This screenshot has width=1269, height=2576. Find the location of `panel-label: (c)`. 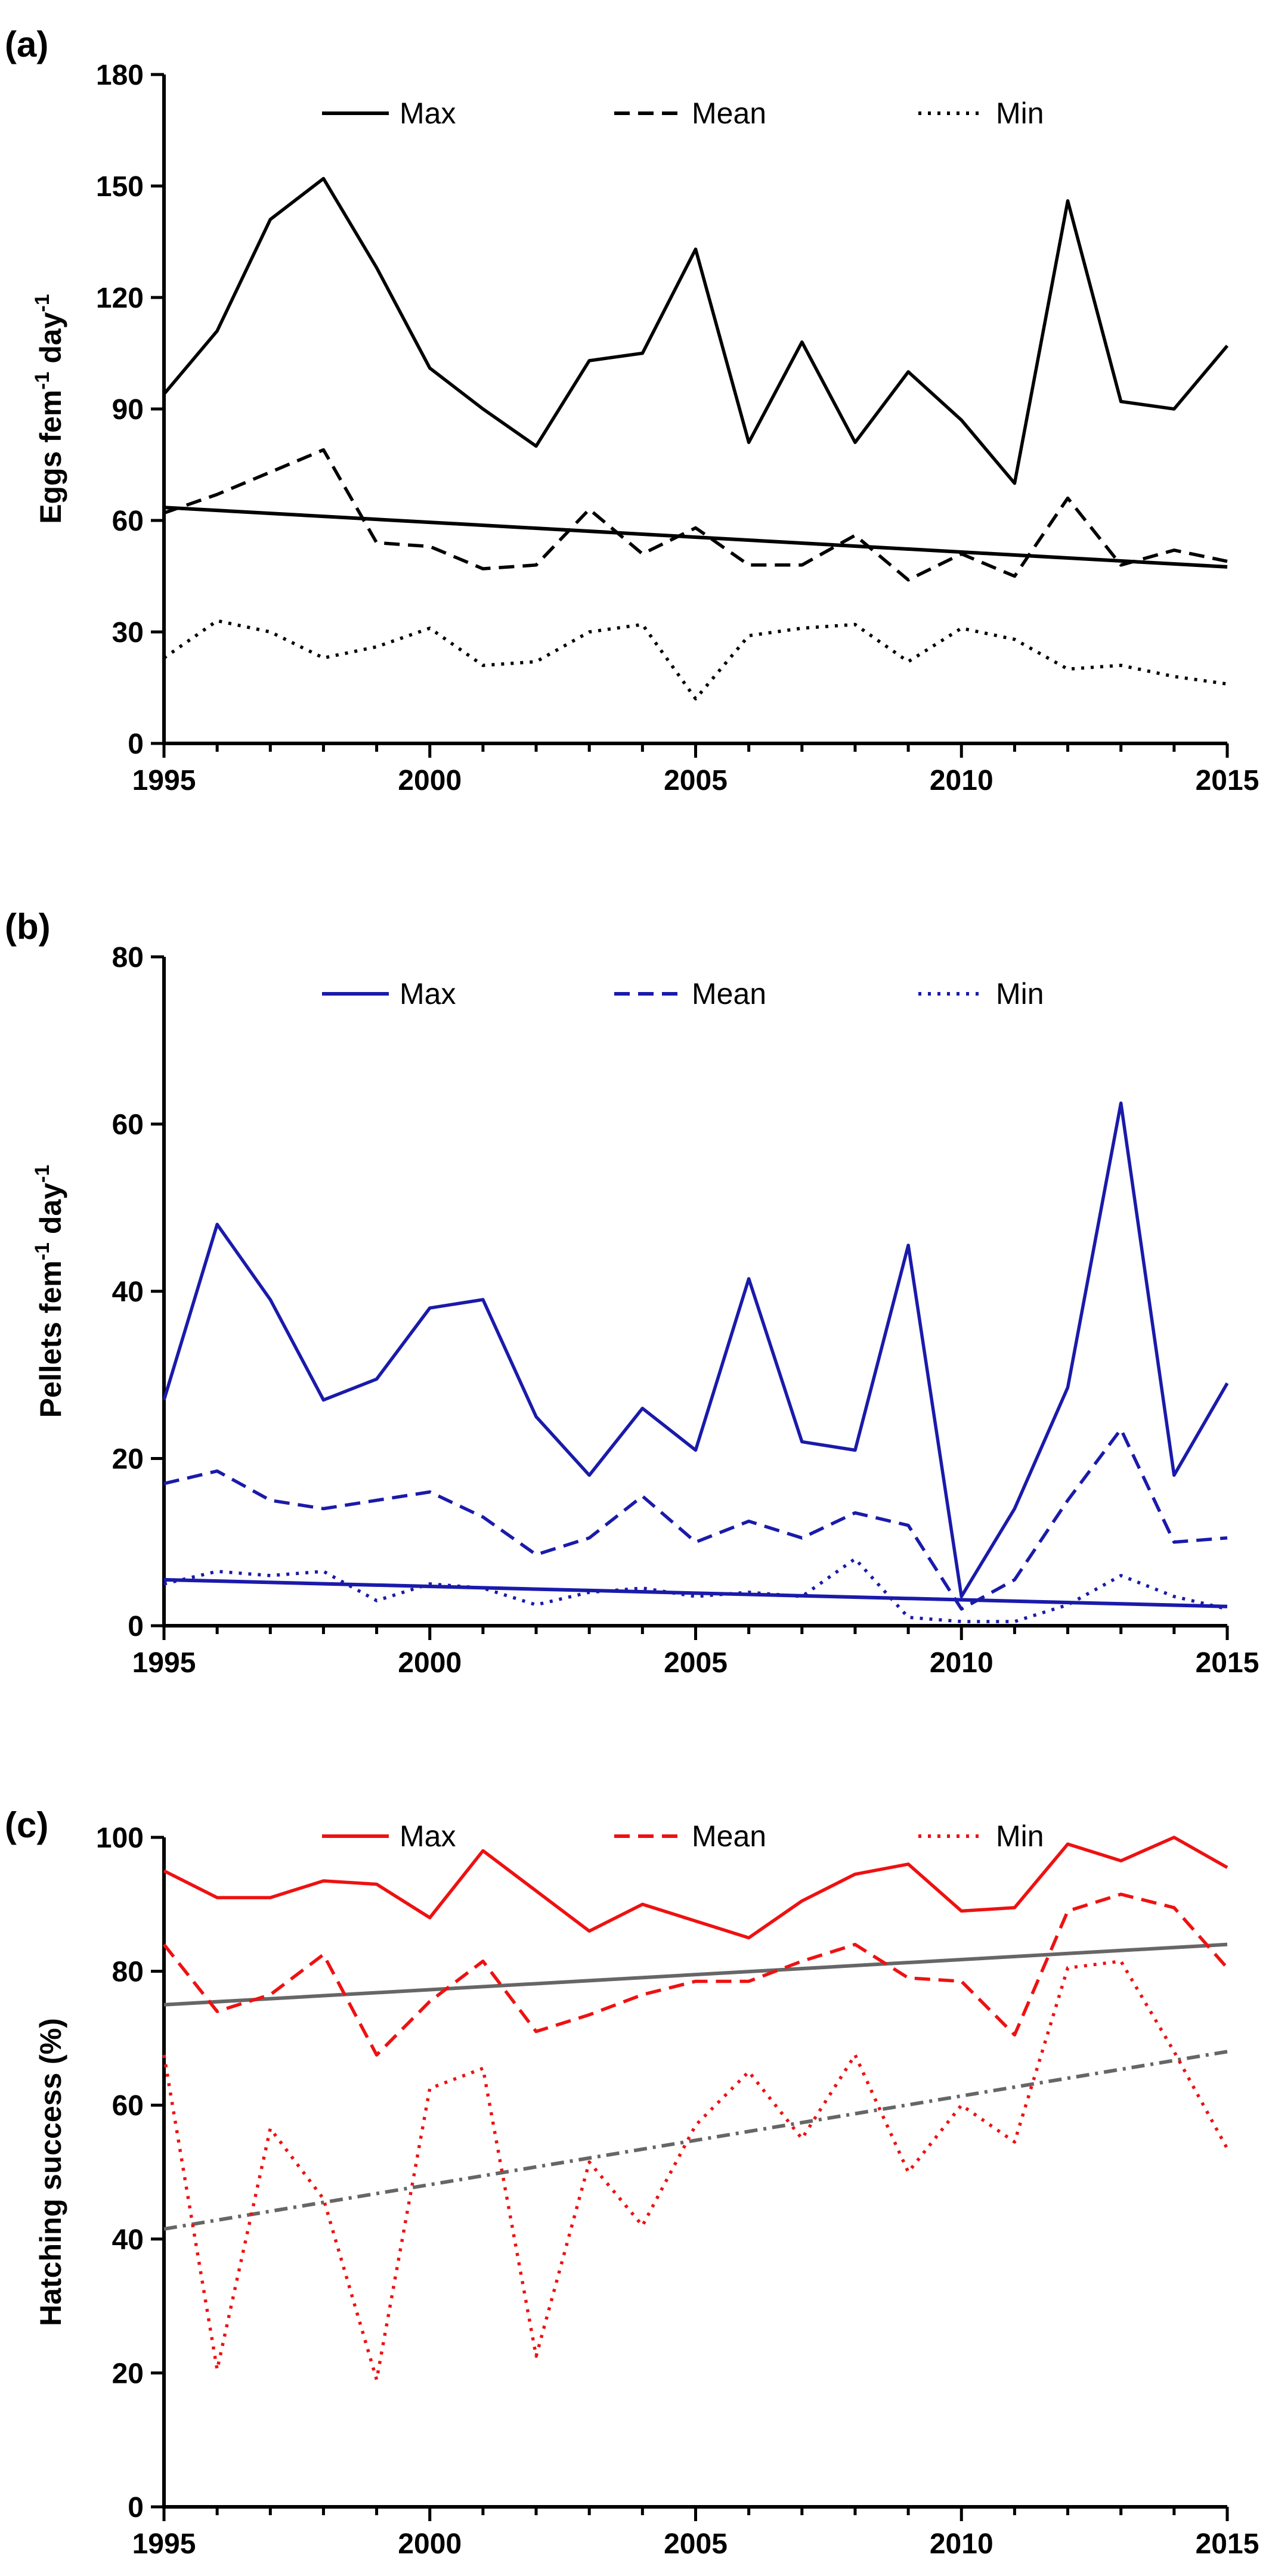

panel-label: (c) is located at coordinates (26, 1825).